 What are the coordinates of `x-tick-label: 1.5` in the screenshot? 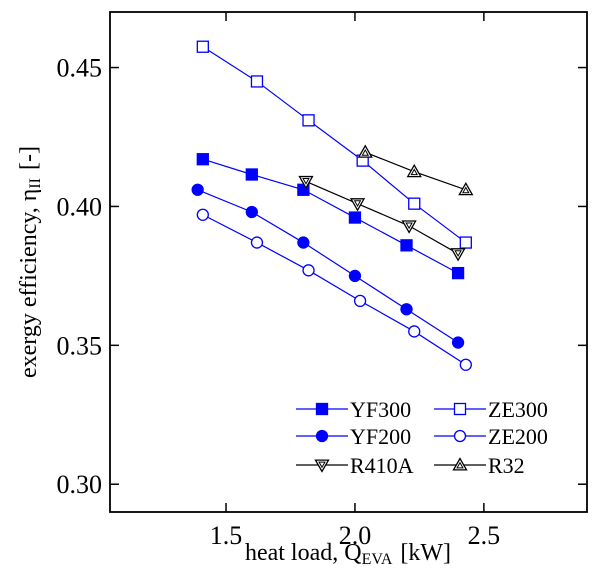 It's located at (226, 535).